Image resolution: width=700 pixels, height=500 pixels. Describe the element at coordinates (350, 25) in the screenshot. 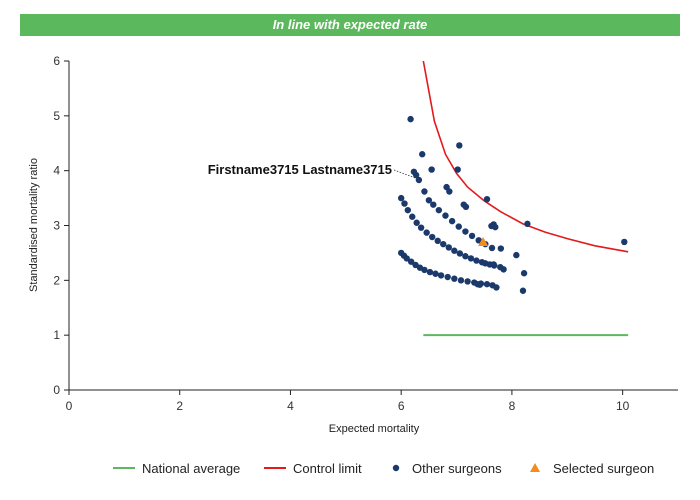

I see `chart-banner: In line with expected rate` at that location.